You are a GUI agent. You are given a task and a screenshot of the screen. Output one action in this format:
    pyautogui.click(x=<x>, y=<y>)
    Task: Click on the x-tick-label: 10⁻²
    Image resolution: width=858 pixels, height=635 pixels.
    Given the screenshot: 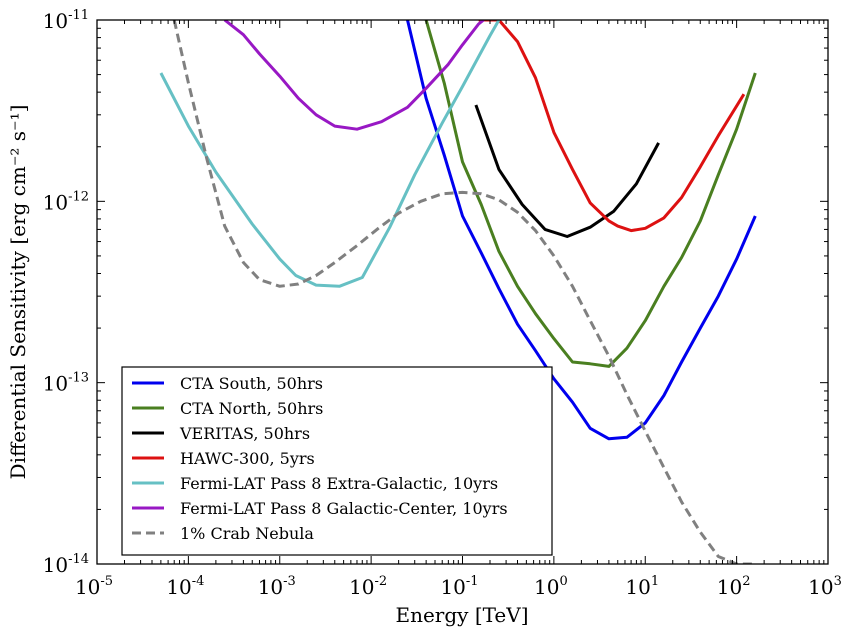 What is the action you would take?
    pyautogui.click(x=368, y=586)
    